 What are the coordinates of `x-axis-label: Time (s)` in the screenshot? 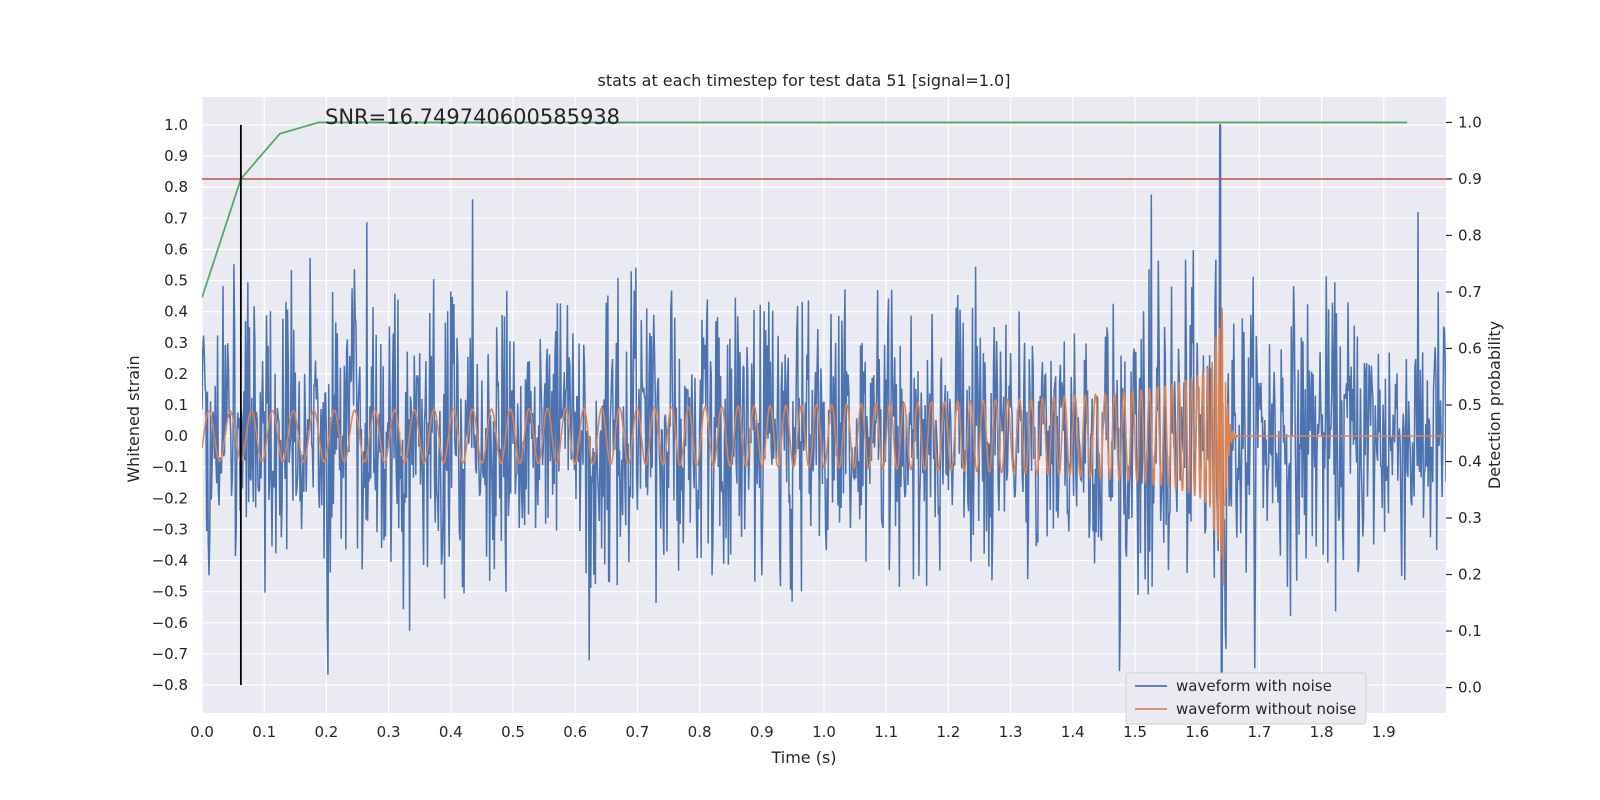 It's located at (803, 757).